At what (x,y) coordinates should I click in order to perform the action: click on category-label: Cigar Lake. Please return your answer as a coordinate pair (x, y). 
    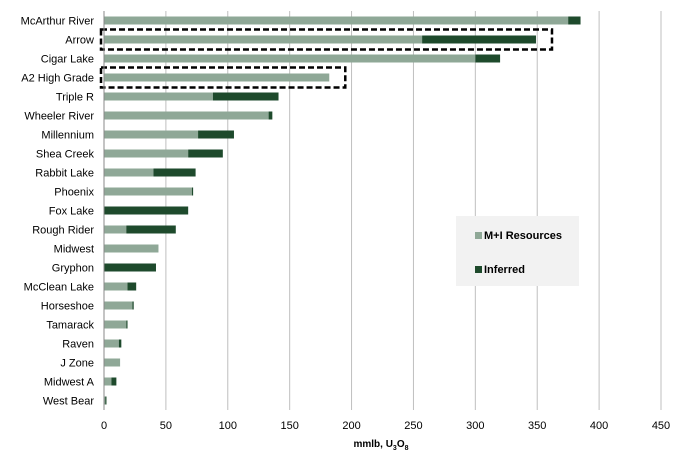
    Looking at the image, I should click on (67, 60).